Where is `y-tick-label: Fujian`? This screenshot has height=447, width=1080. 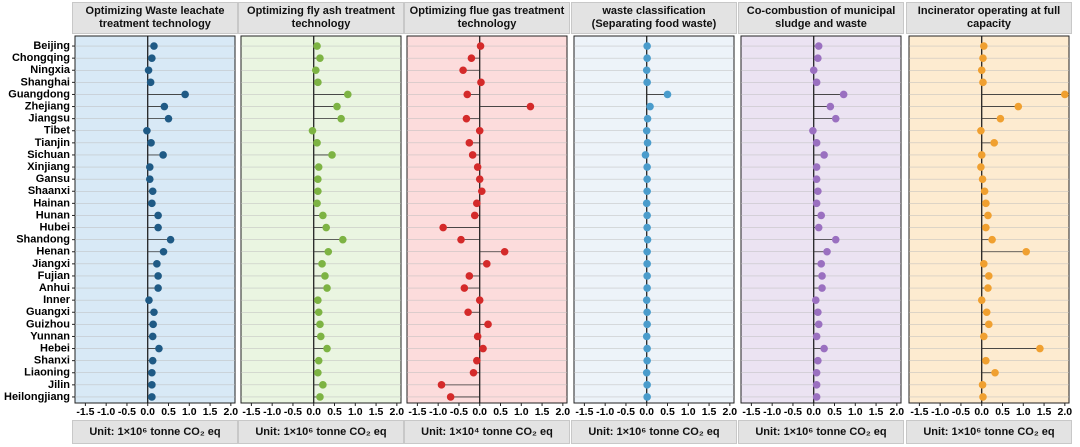
y-tick-label: Fujian is located at coordinates (54, 276).